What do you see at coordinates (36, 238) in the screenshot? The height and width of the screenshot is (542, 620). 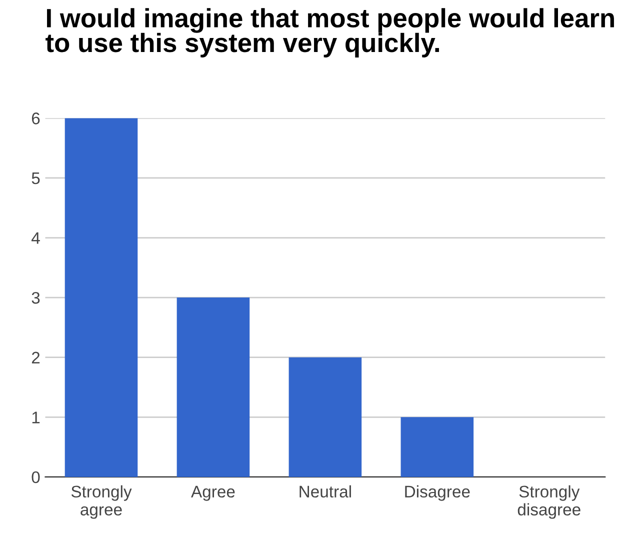 I see `y-tick-label: 4` at bounding box center [36, 238].